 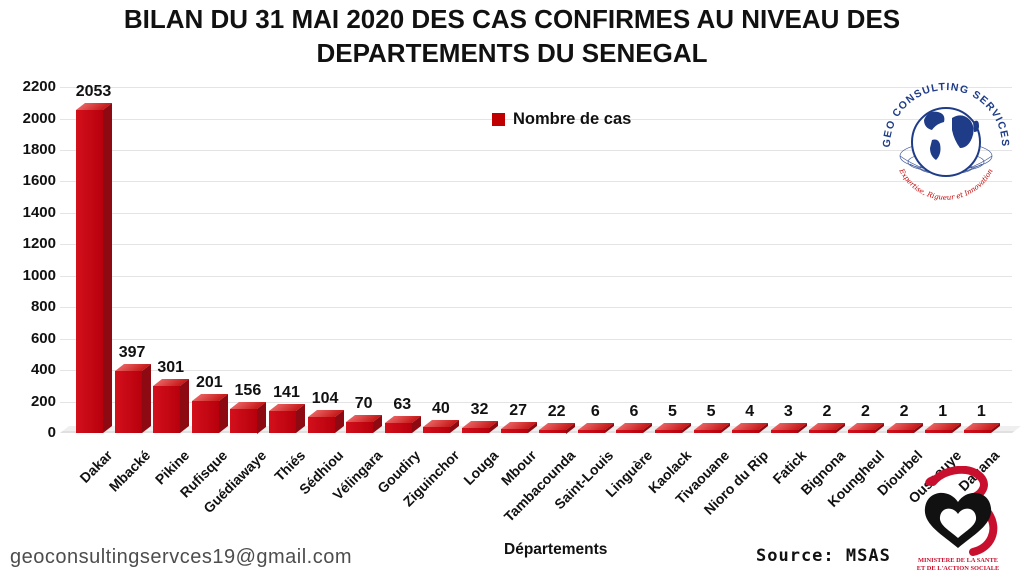 What do you see at coordinates (107, 268) in the screenshot?
I see `bar-side-face` at bounding box center [107, 268].